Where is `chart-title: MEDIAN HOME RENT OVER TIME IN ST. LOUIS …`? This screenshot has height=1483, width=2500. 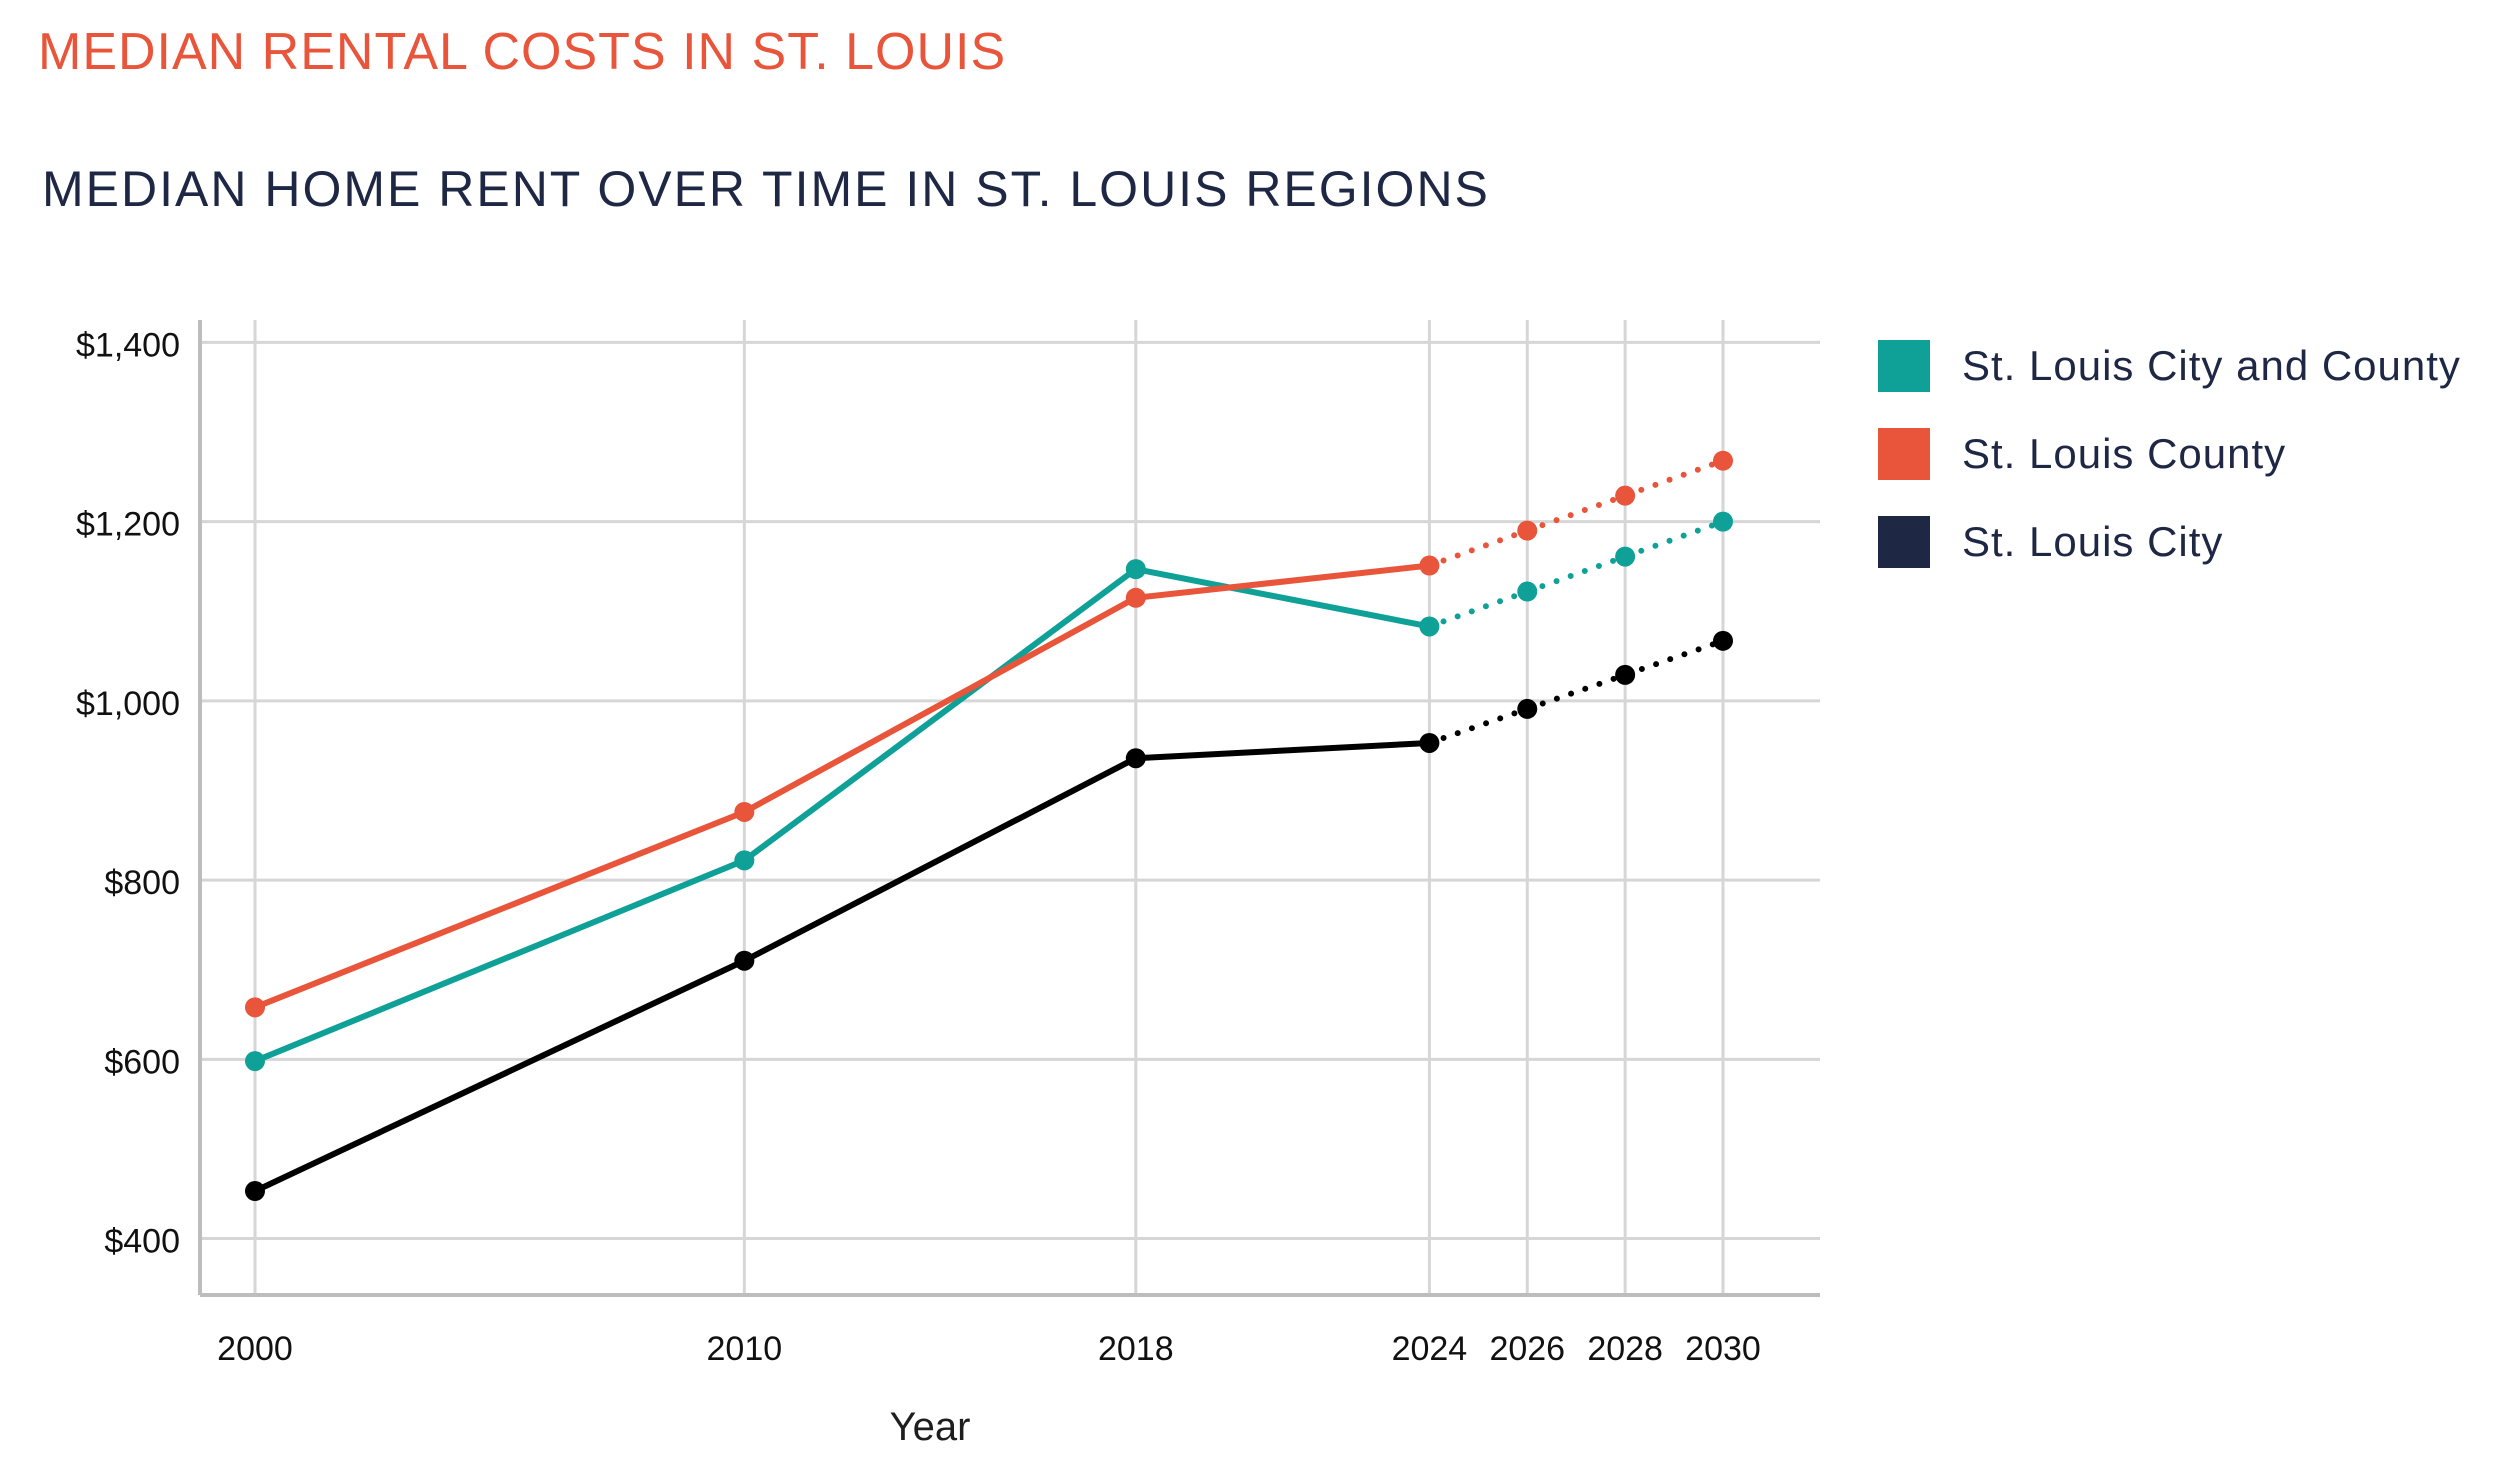 chart-title: MEDIAN HOME RENT OVER TIME IN ST. LOUIS … is located at coordinates (766, 189).